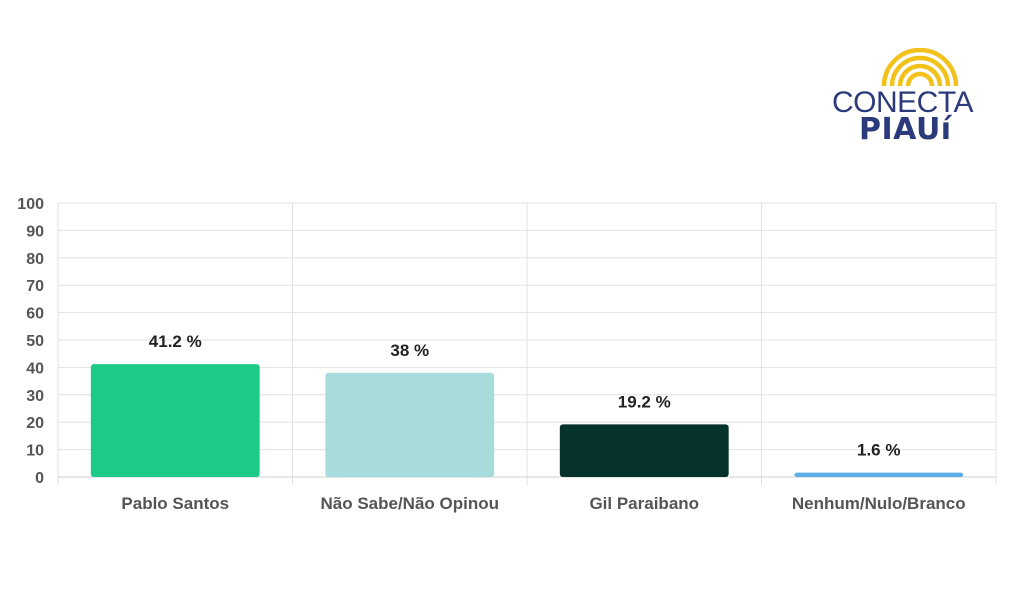  I want to click on x-tick-label: Não Sabe/Não Opinou, so click(409, 503).